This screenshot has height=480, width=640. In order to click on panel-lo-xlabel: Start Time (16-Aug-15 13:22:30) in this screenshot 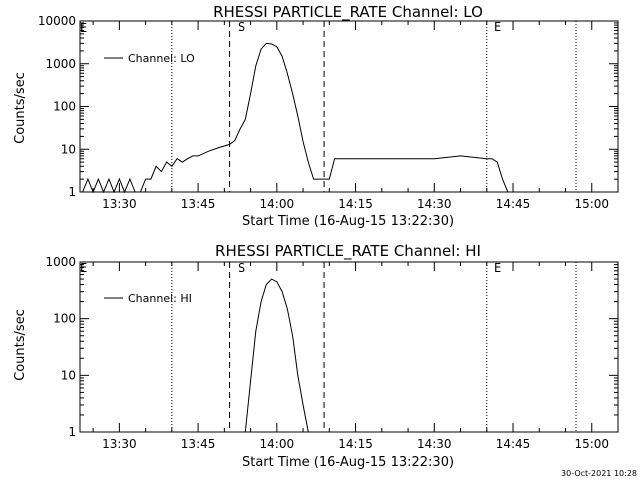, I will do `click(348, 221)`.